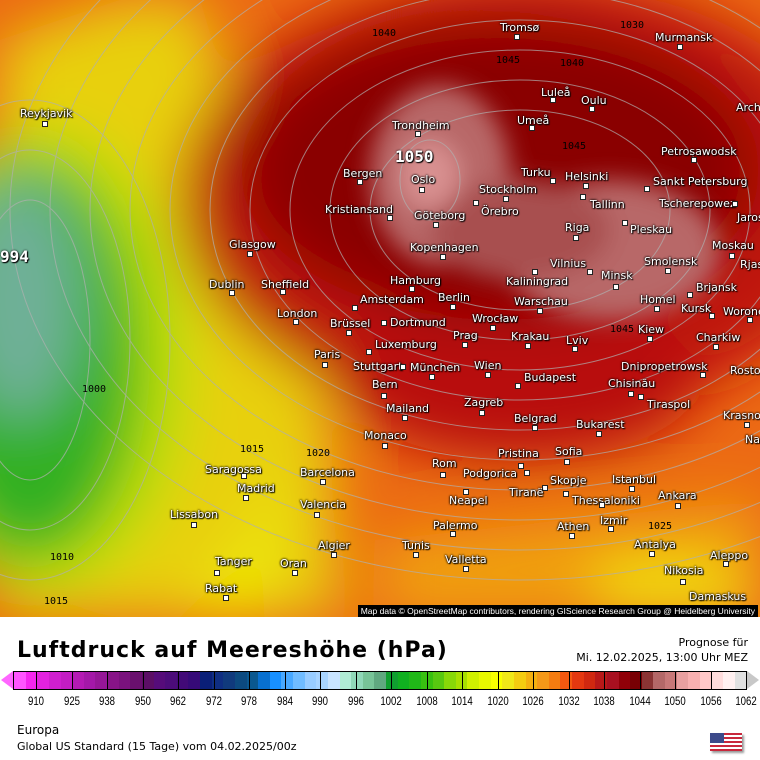  Describe the element at coordinates (490, 473) in the screenshot. I see `city-label: Podgorica` at that location.